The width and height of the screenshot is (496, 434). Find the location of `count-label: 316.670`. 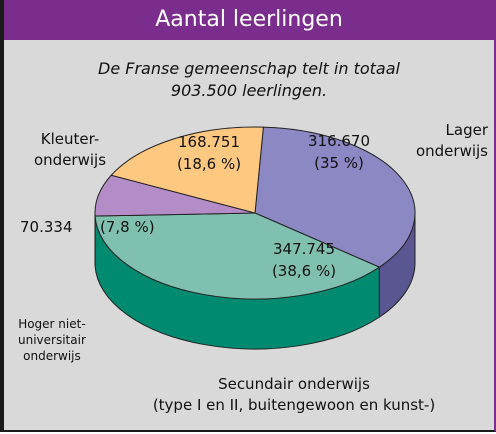

count-label: 316.670 is located at coordinates (339, 141).